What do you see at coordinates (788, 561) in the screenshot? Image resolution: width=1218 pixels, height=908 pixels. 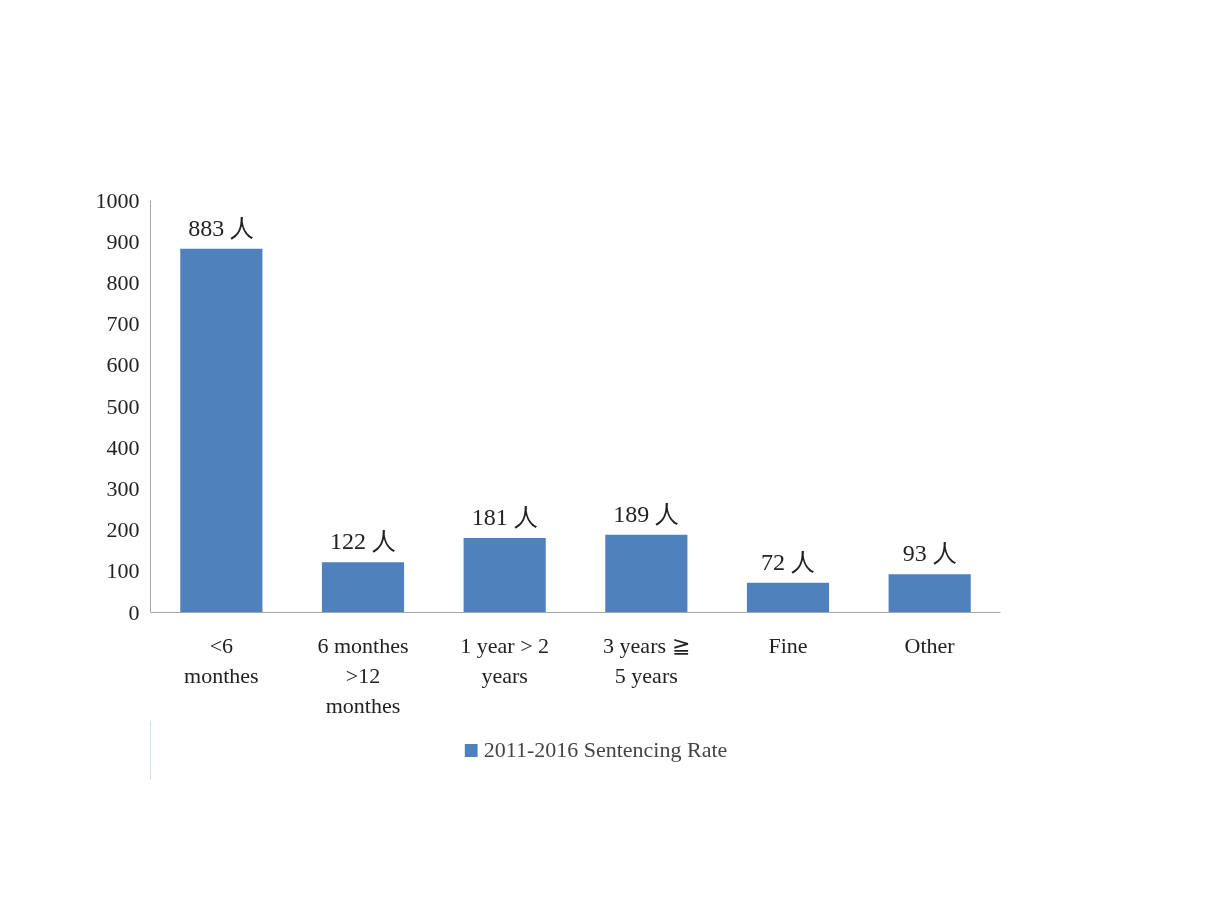 I see `data-label: 72 人` at bounding box center [788, 561].